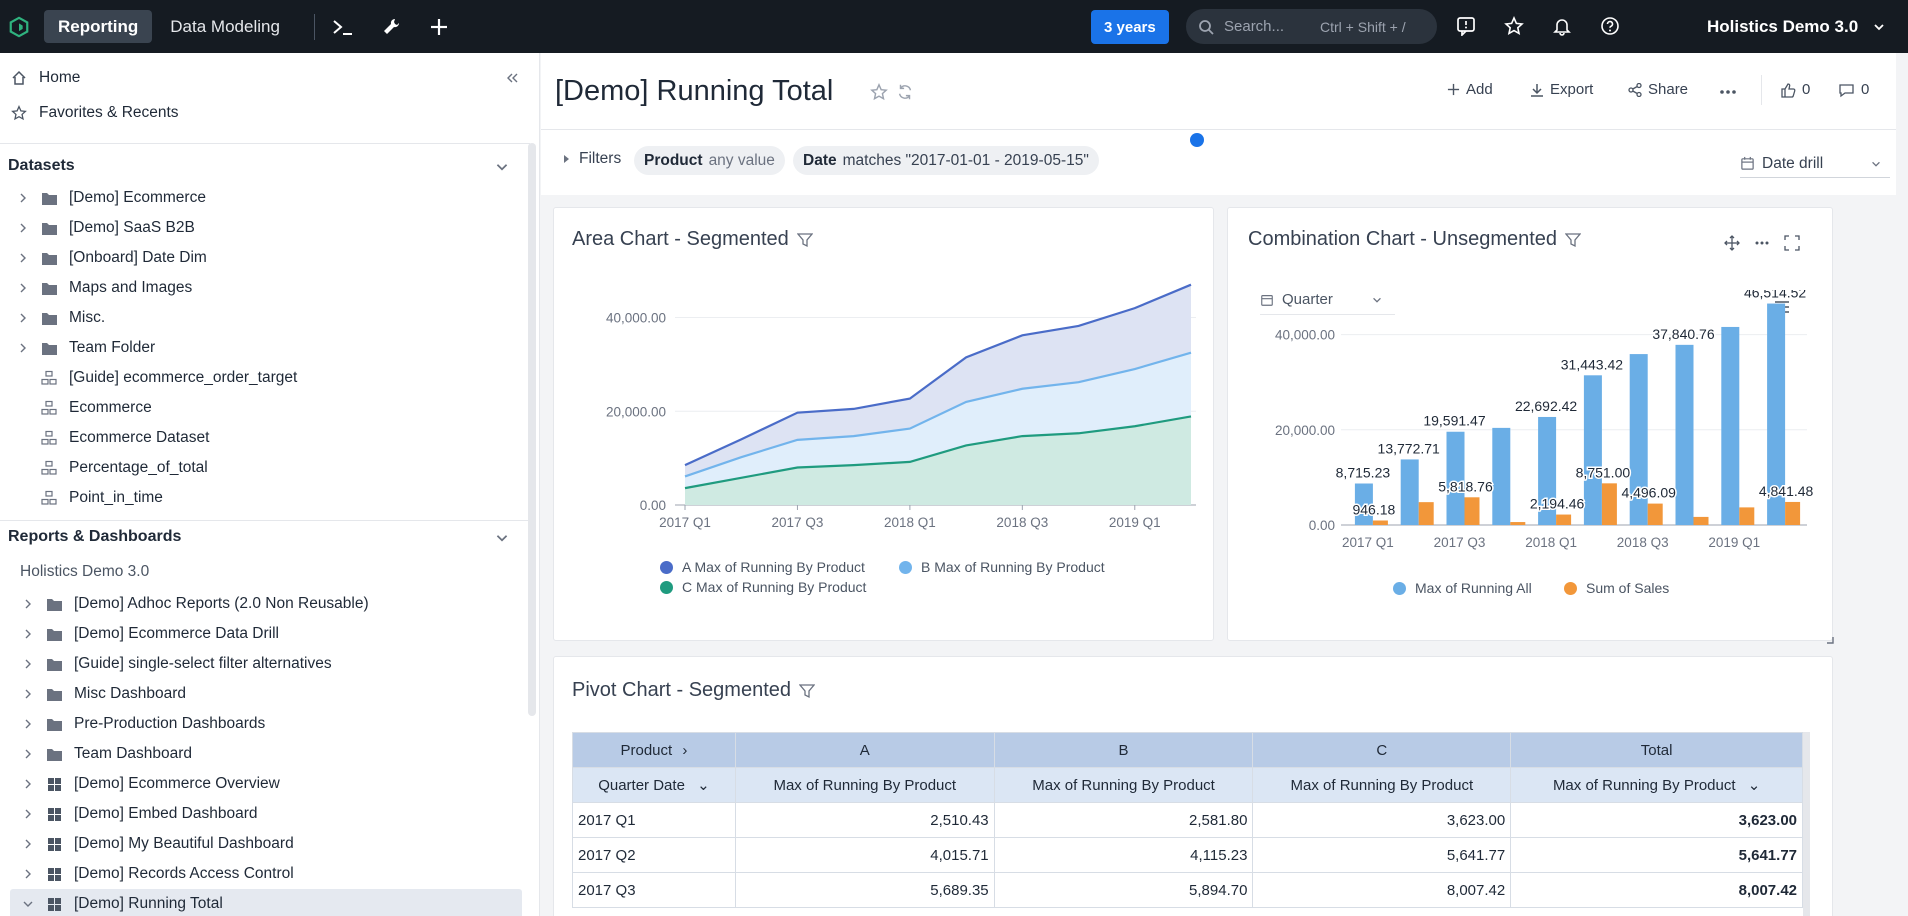  Describe the element at coordinates (150, 634) in the screenshot. I see `sidebar-folder-item: [Demo] Ecommerce Data Drill` at that location.